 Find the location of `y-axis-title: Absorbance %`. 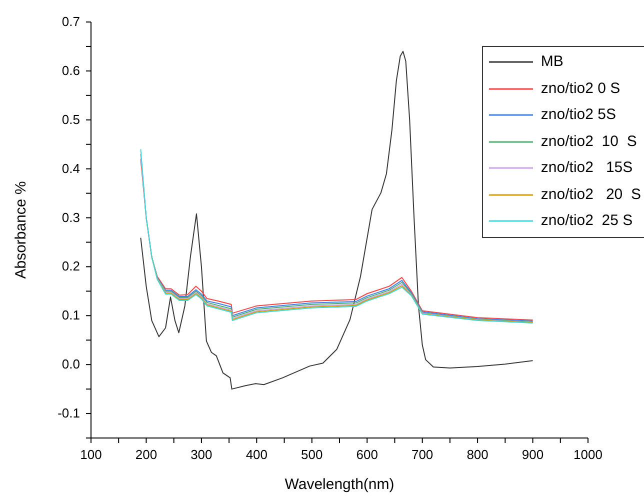

y-axis-title: Absorbance % is located at coordinates (21, 230).